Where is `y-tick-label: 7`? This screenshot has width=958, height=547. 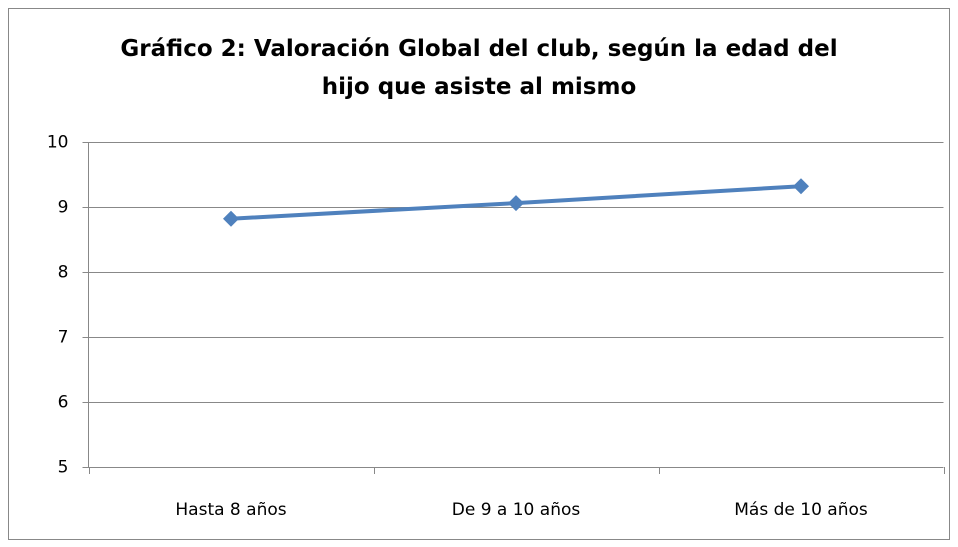 y-tick-label: 7 is located at coordinates (63, 338).